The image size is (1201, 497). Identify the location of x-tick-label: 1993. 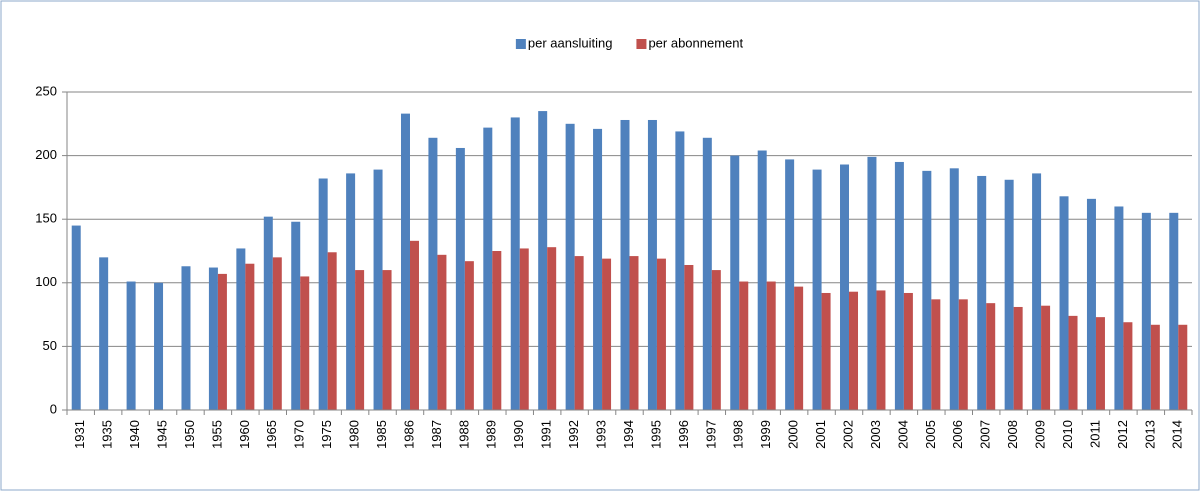
(600, 434).